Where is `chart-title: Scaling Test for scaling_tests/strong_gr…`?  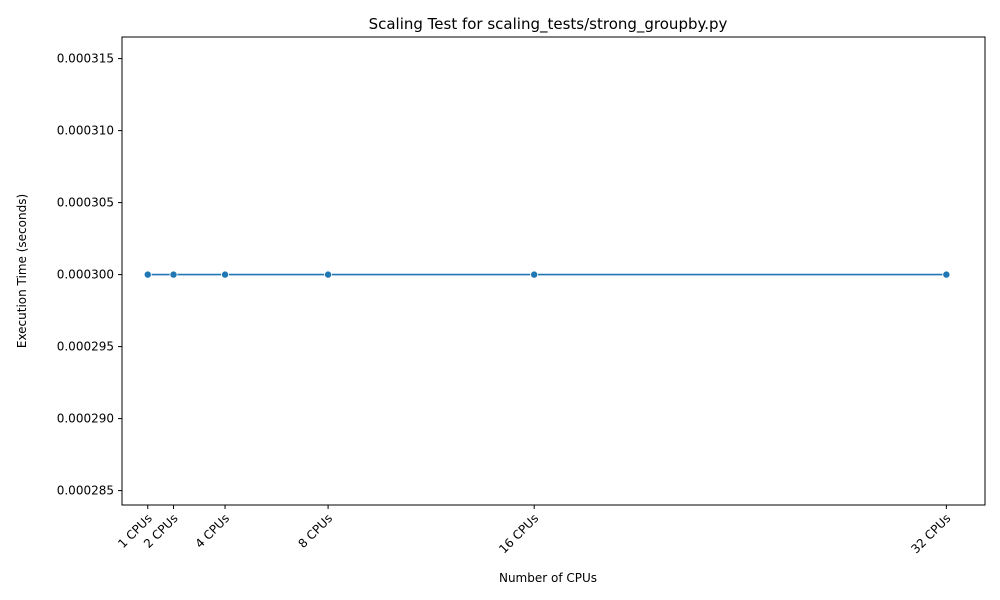 chart-title: Scaling Test for scaling_tests/strong_gr… is located at coordinates (548, 24).